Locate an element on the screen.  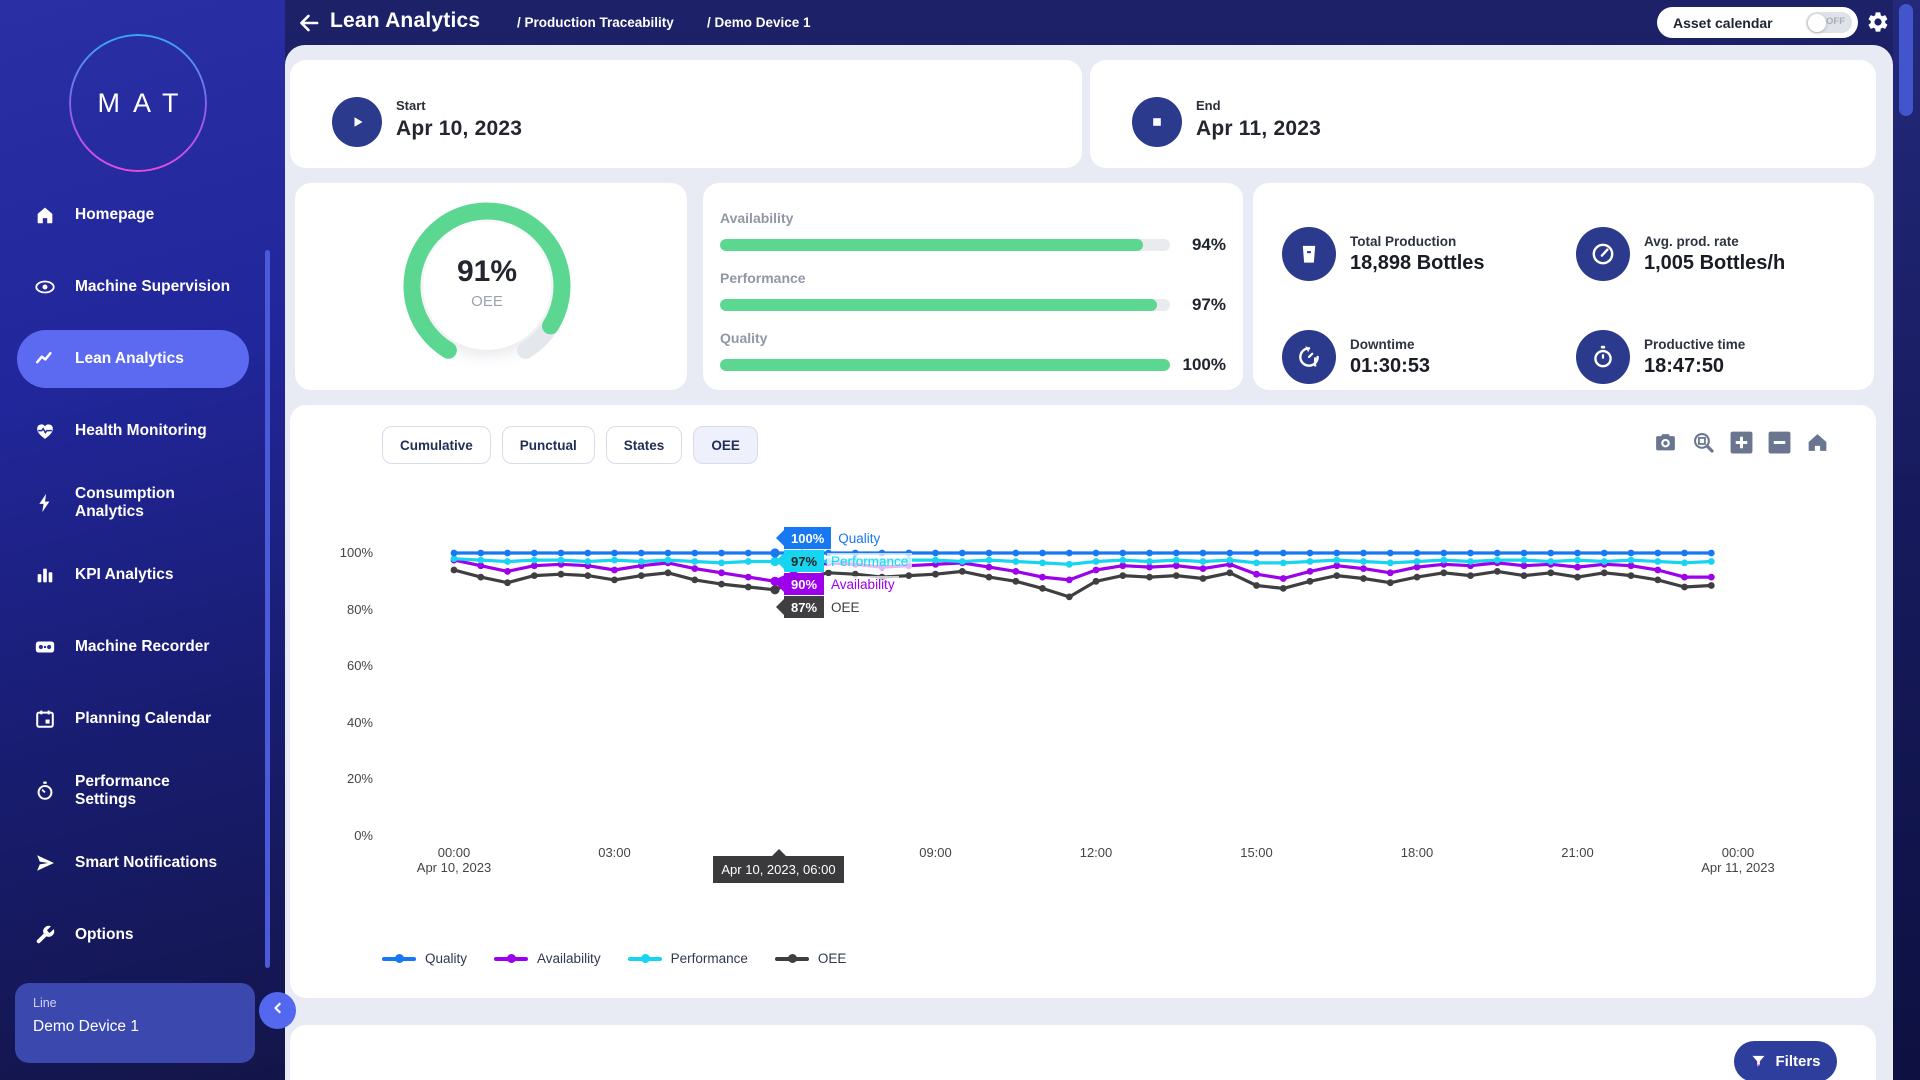
sidebar-item-label: Performance Settings is located at coordinates (122, 790).